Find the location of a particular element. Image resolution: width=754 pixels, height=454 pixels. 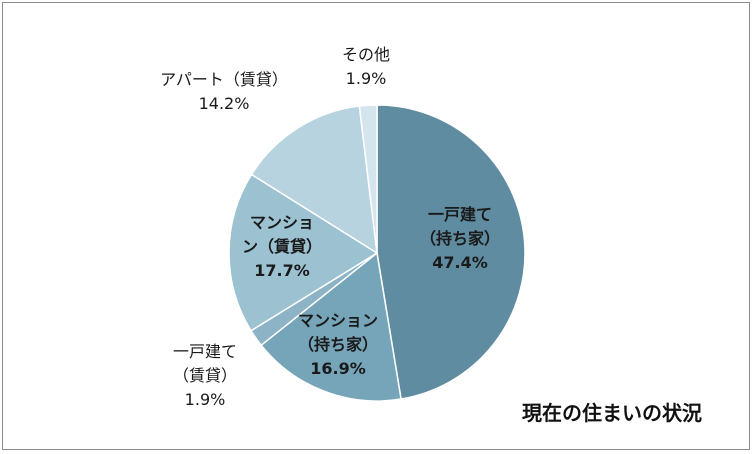

chart-title: 現在の住まいの状況 is located at coordinates (612, 413).